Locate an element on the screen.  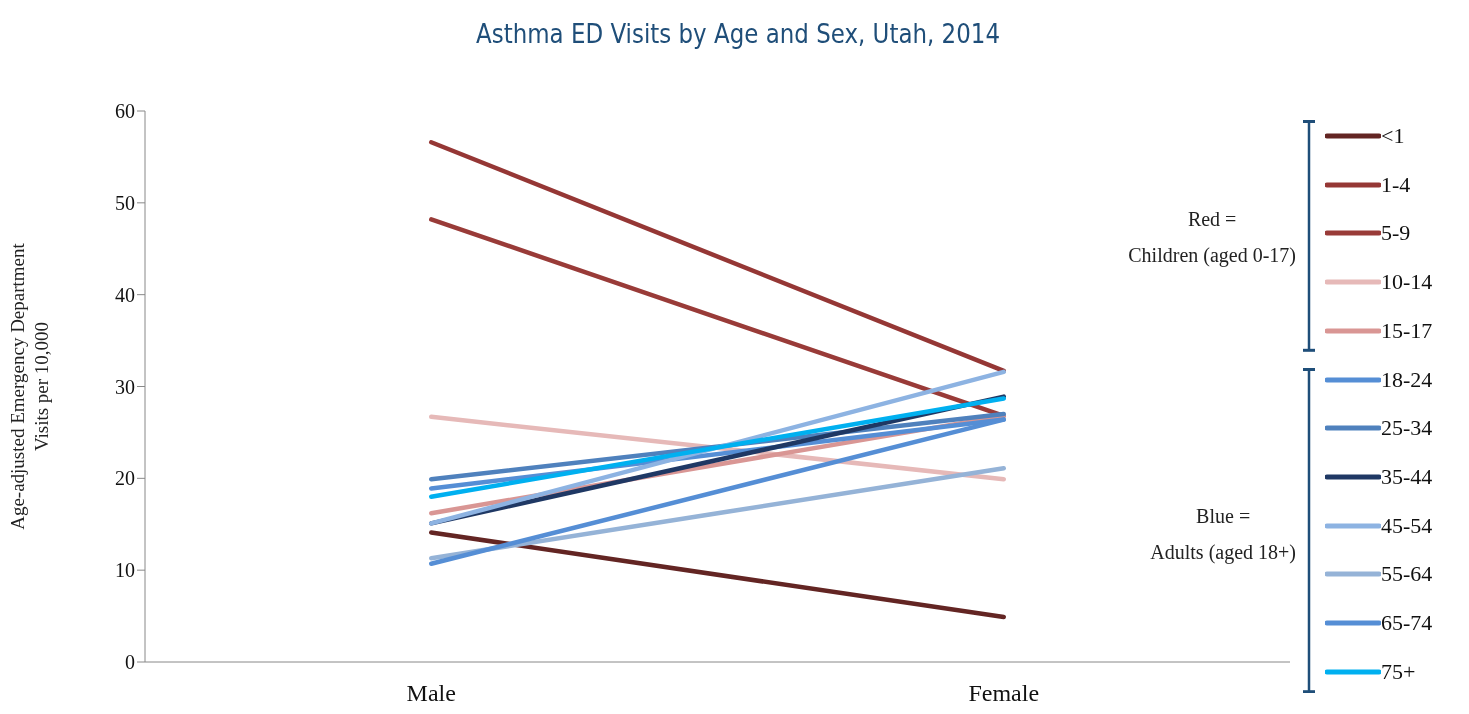
chart-title: Asthma ED Visits by Age and Sex, Utah, 2014 is located at coordinates (738, 34).